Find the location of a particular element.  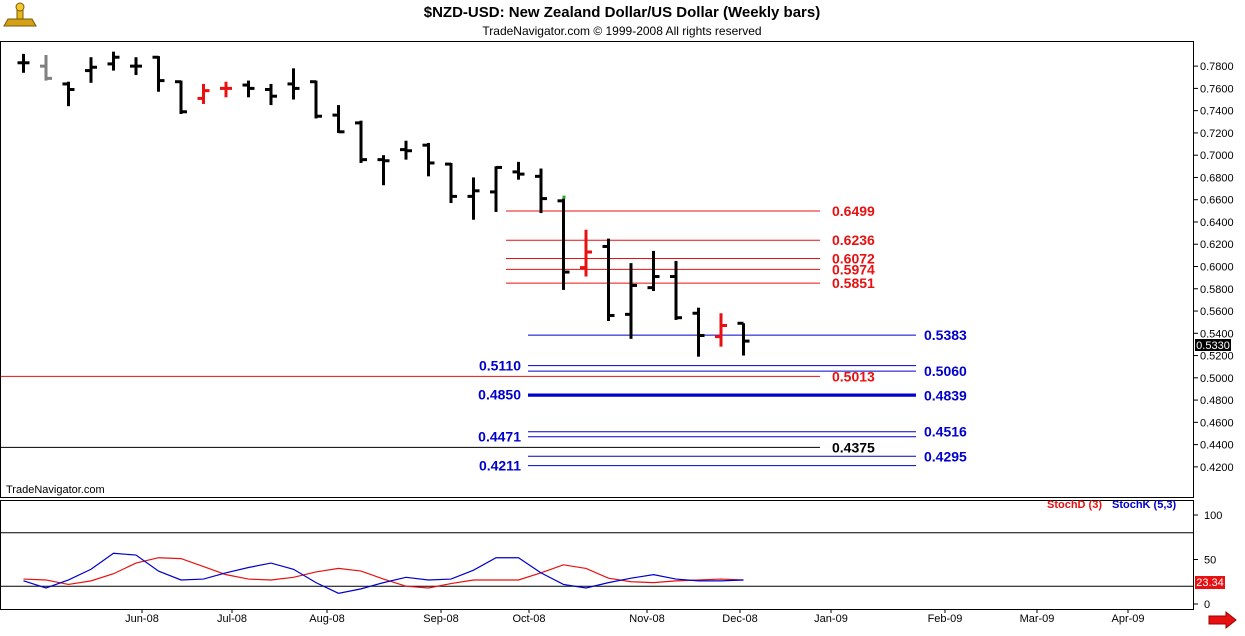

x-tick-label: Mar-09 is located at coordinates (1037, 619).